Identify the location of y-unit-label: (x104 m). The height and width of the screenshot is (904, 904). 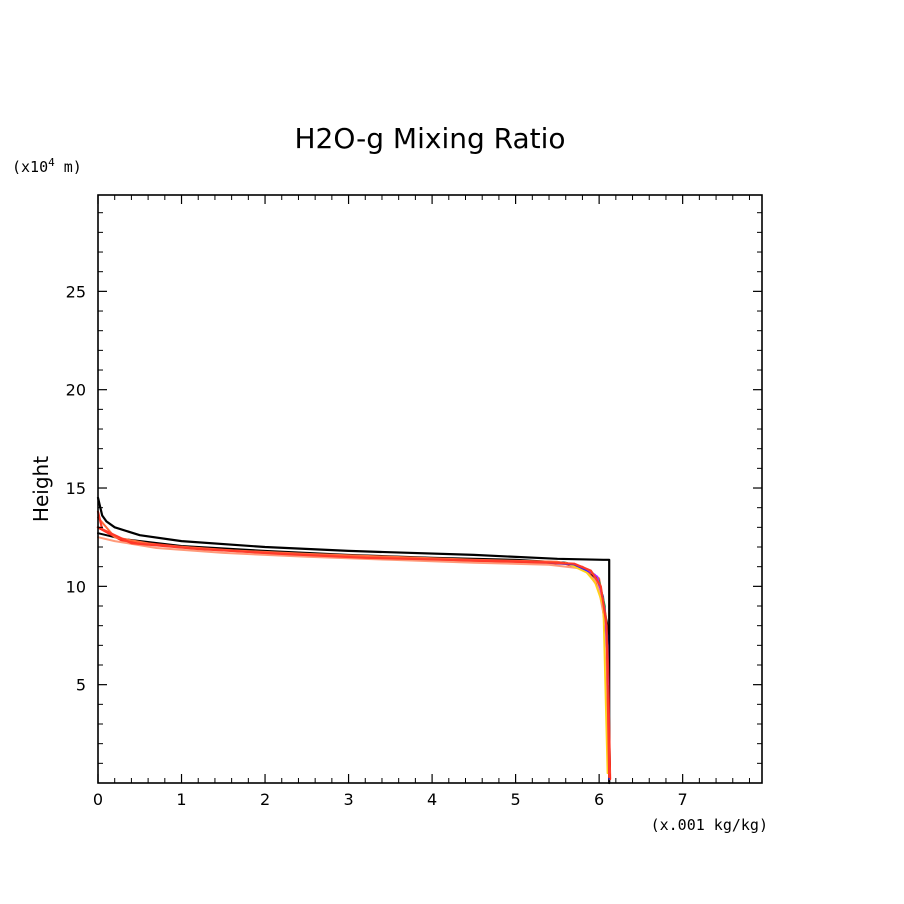
(47, 166).